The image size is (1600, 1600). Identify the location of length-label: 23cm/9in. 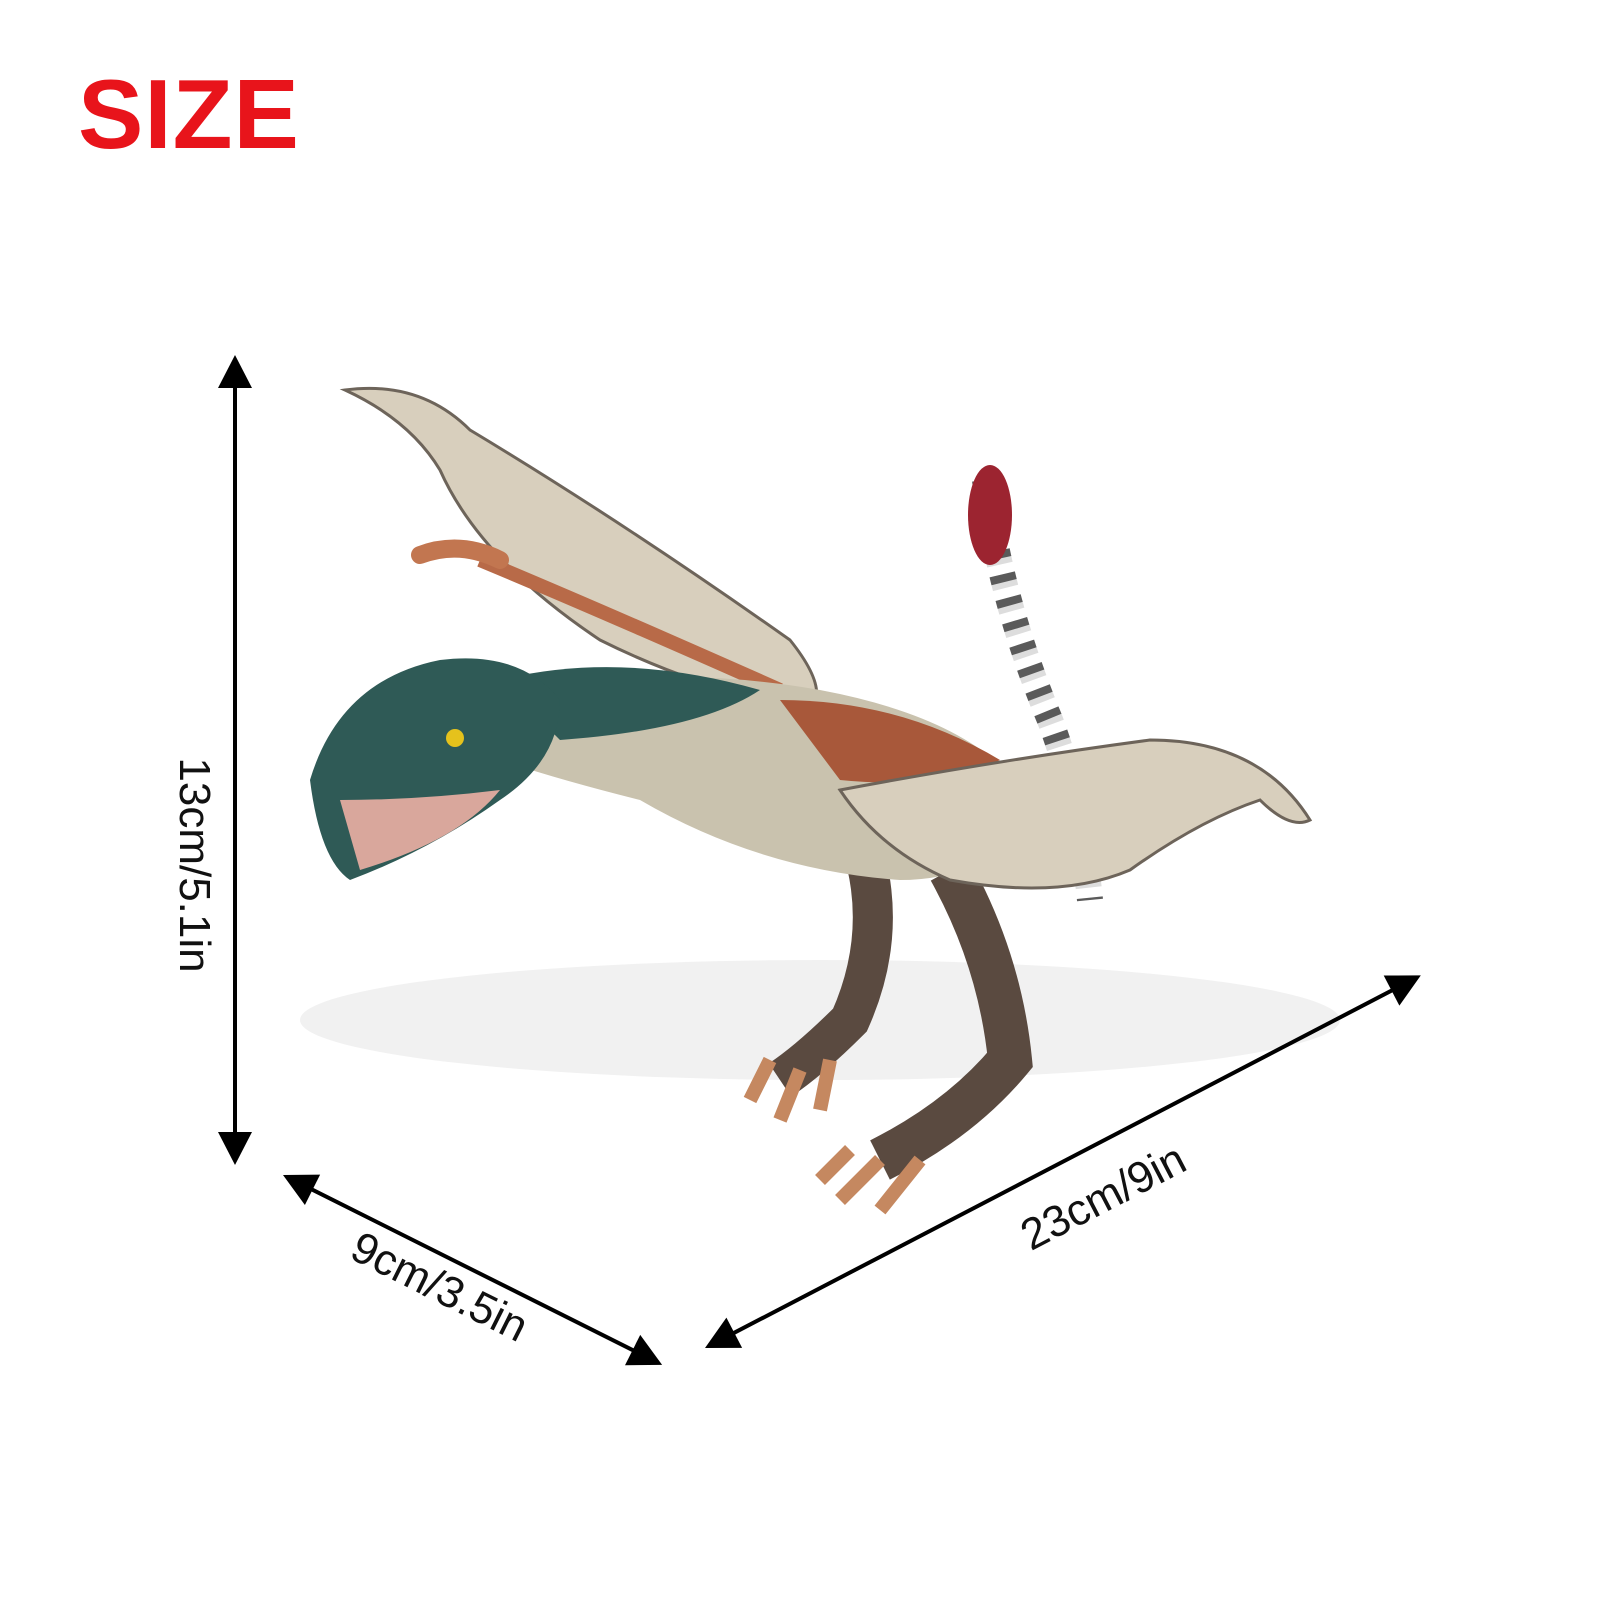
(1103, 1197).